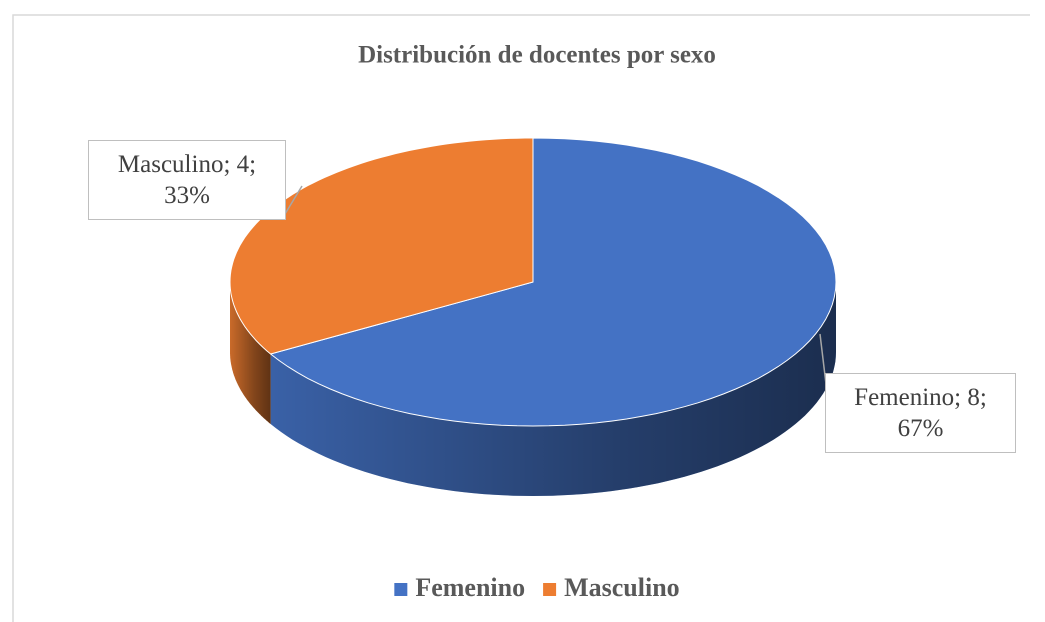 This screenshot has height=622, width=1045. I want to click on legend-label: Femenino, so click(470, 587).